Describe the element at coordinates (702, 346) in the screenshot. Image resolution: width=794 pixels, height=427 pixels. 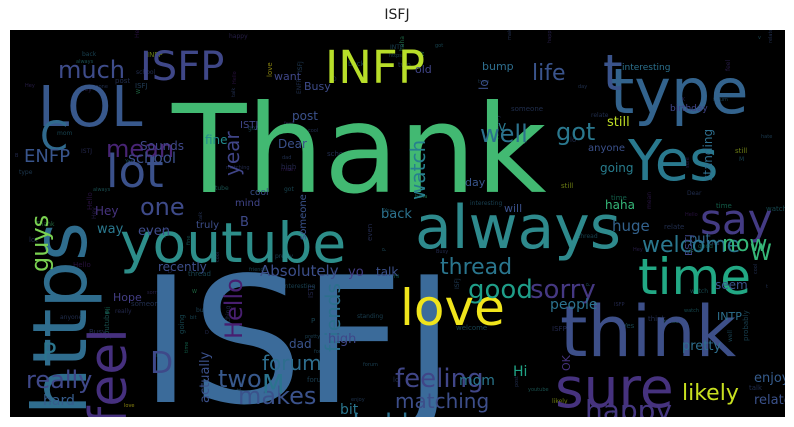
I see `cloud-word: pretty` at that location.